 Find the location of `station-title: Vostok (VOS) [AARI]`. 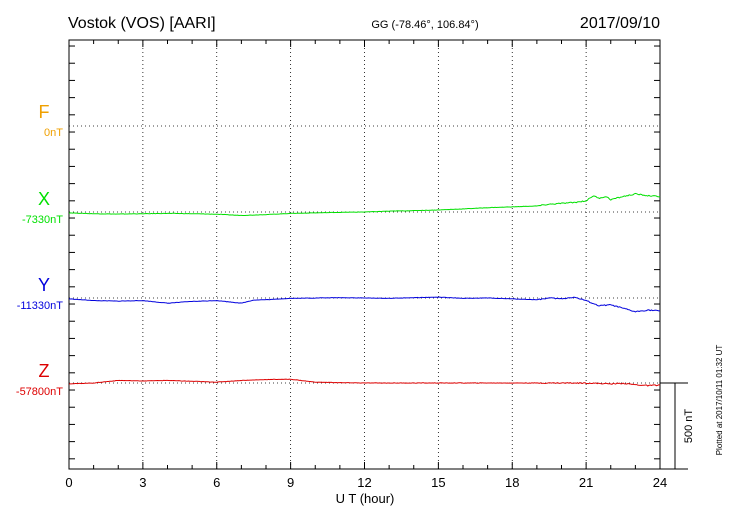

station-title: Vostok (VOS) [AARI] is located at coordinates (142, 23).